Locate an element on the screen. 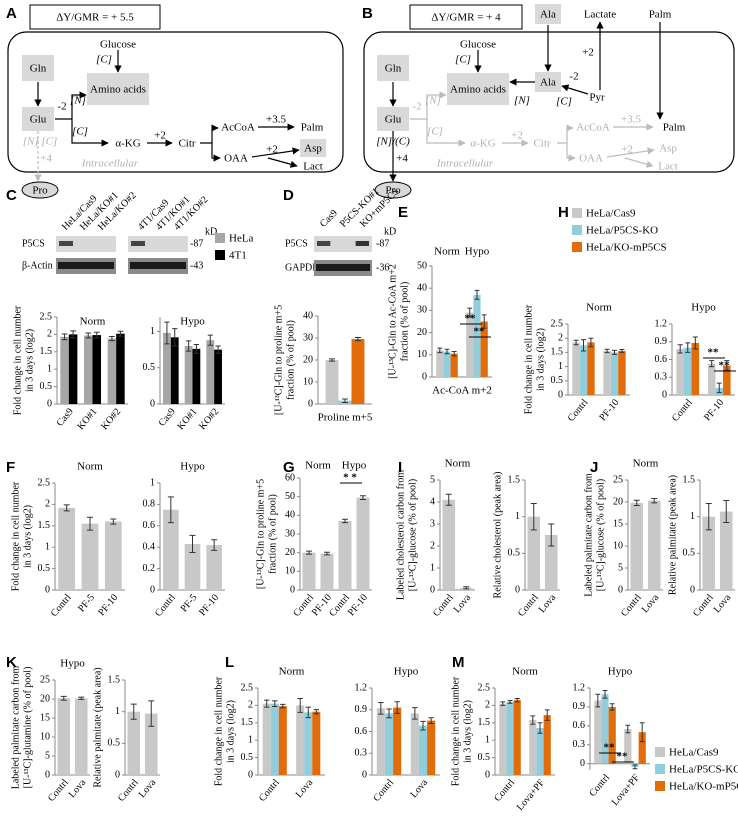  y-tick-label: 3 is located at coordinates (432, 523).